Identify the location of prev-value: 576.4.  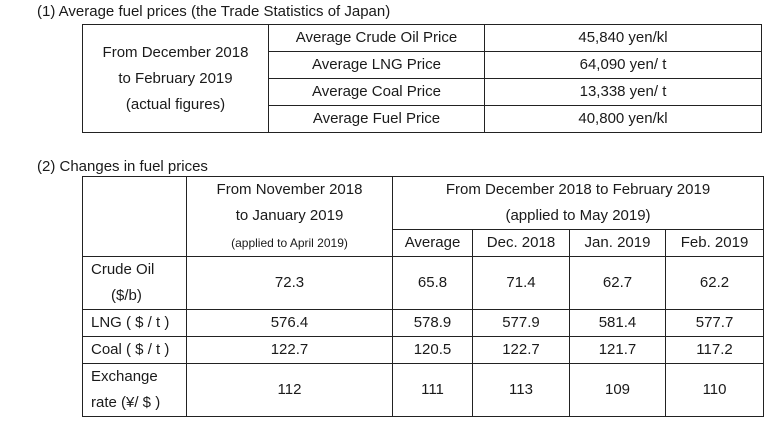
(289, 323).